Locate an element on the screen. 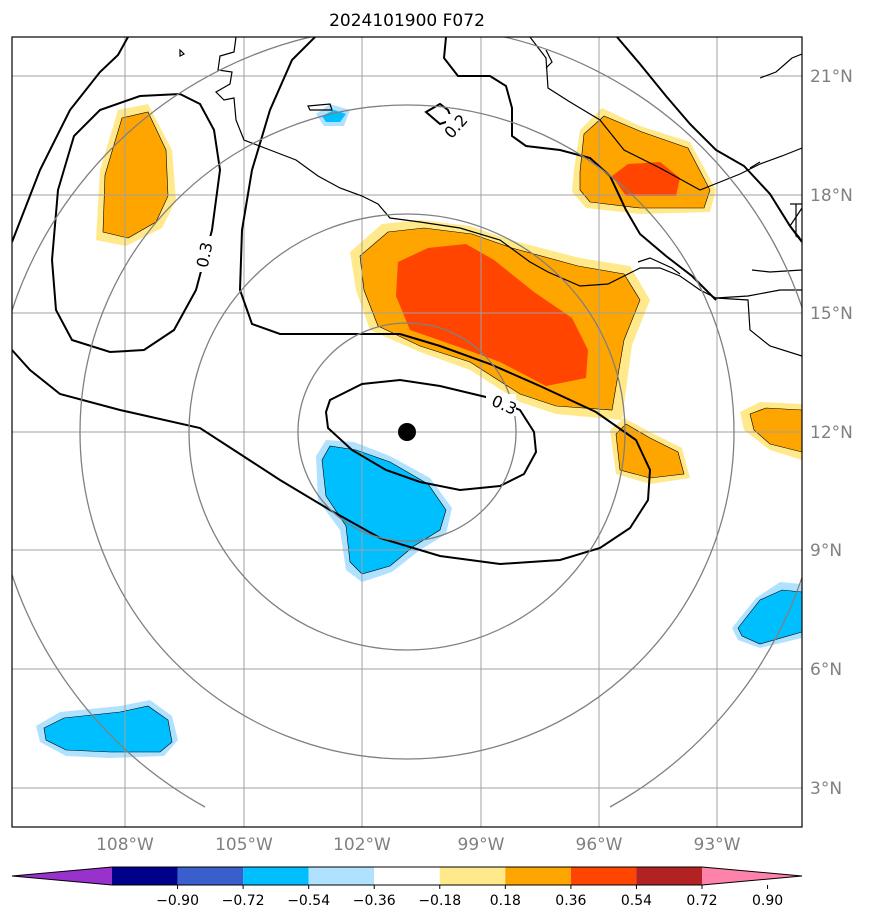 The height and width of the screenshot is (924, 873). lat-label-21: 21°N is located at coordinates (831, 77).